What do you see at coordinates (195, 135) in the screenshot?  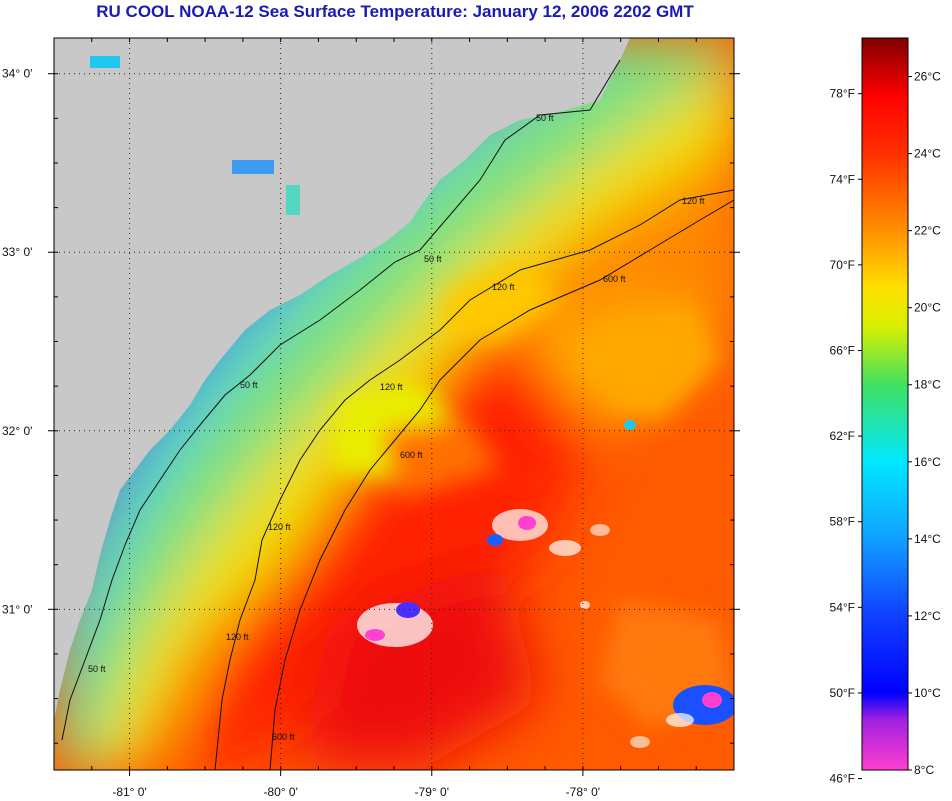 I see `small-lakes` at bounding box center [195, 135].